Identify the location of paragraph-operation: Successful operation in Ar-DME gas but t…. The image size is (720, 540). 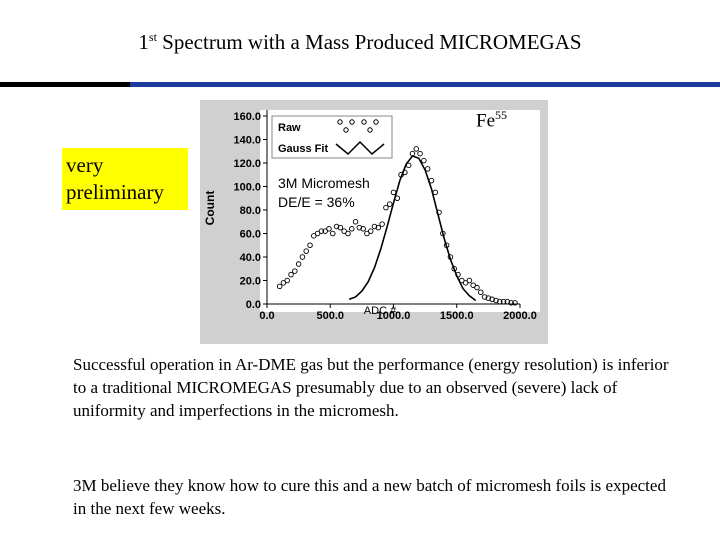
(371, 387).